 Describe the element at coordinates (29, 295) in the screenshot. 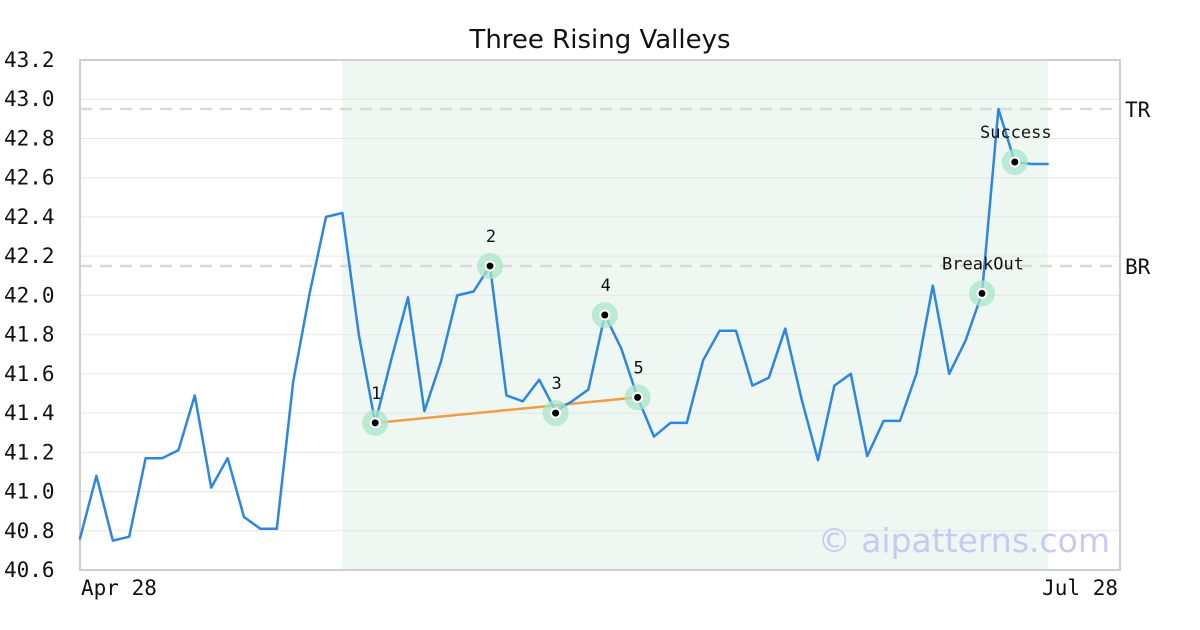

I see `y-tick-label: 42.0` at that location.